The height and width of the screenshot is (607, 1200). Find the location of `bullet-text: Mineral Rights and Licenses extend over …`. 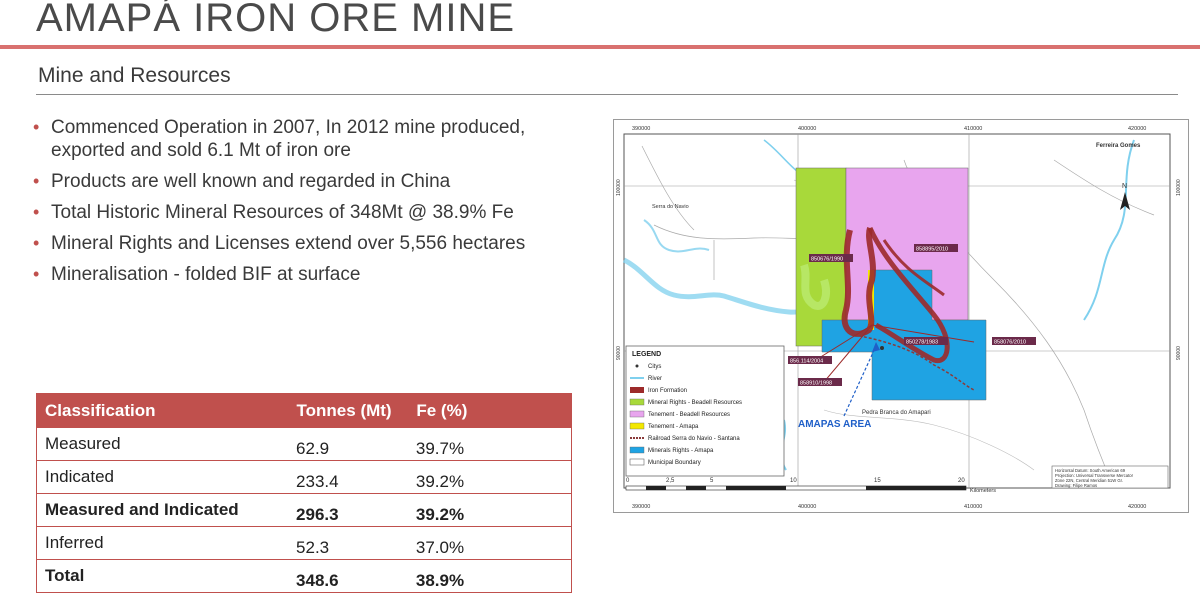

bullet-text: Mineral Rights and Licenses extend over … is located at coordinates (288, 243).